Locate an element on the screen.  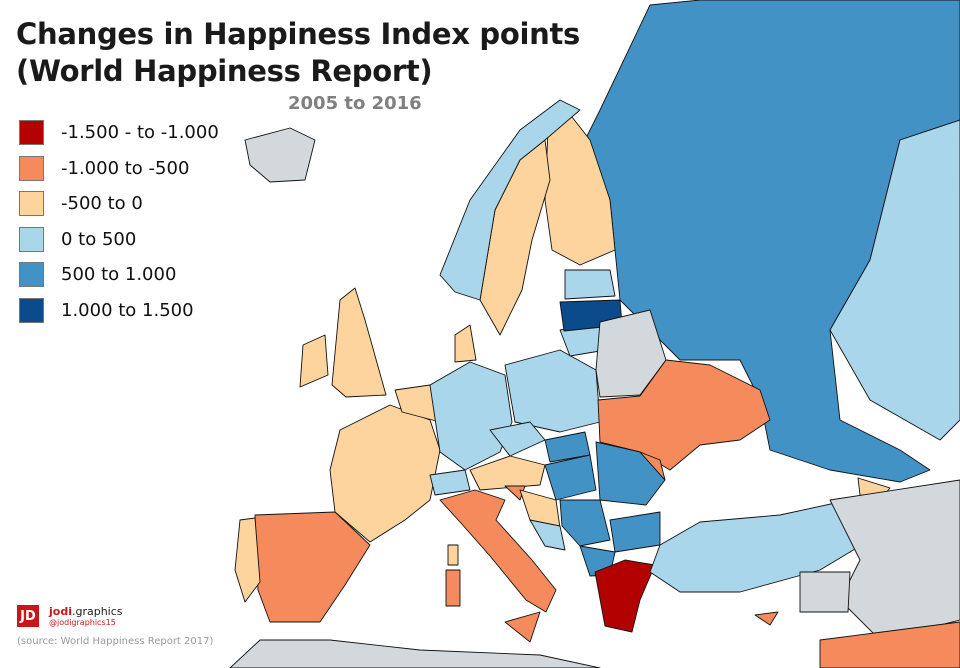
region-north-africa is located at coordinates (415, 653).